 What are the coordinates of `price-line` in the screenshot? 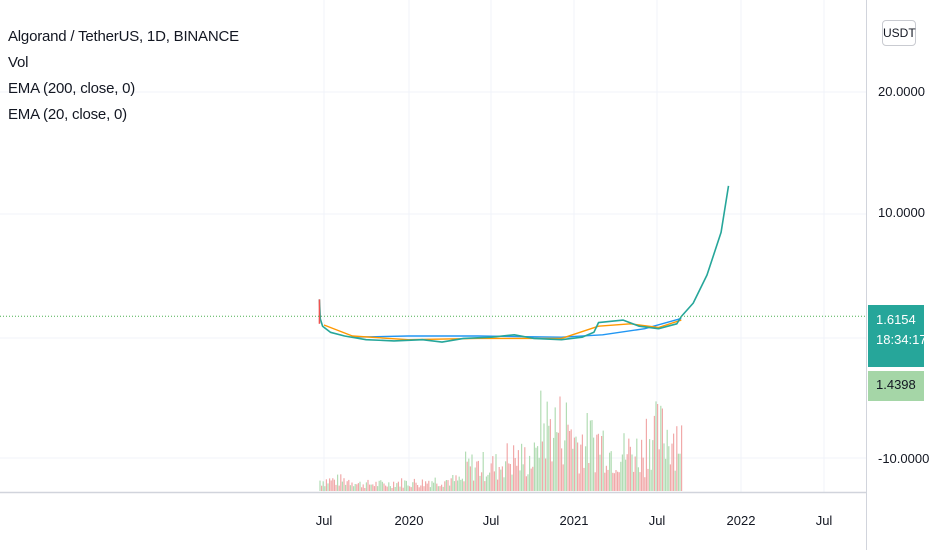 It's located at (524, 264).